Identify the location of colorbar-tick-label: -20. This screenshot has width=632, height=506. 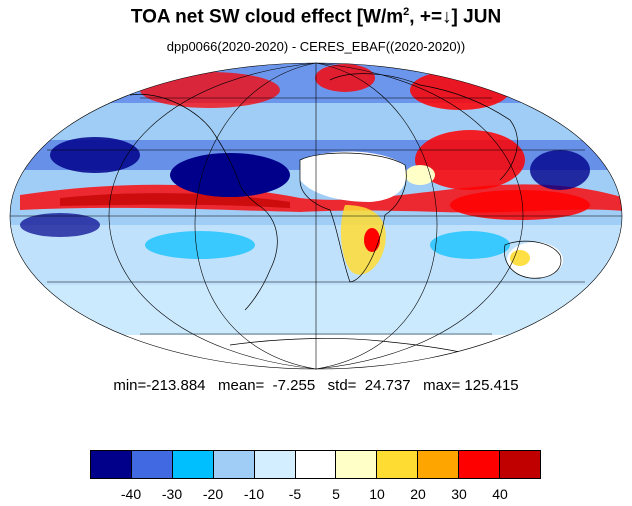
(213, 494).